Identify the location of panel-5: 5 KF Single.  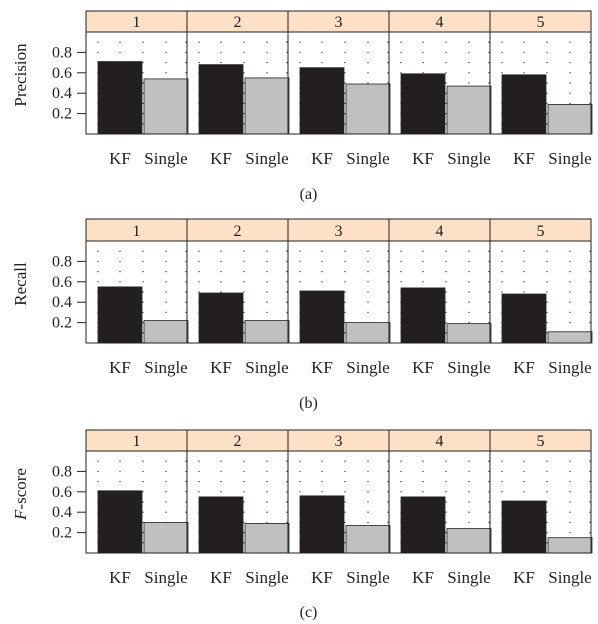
(541, 508).